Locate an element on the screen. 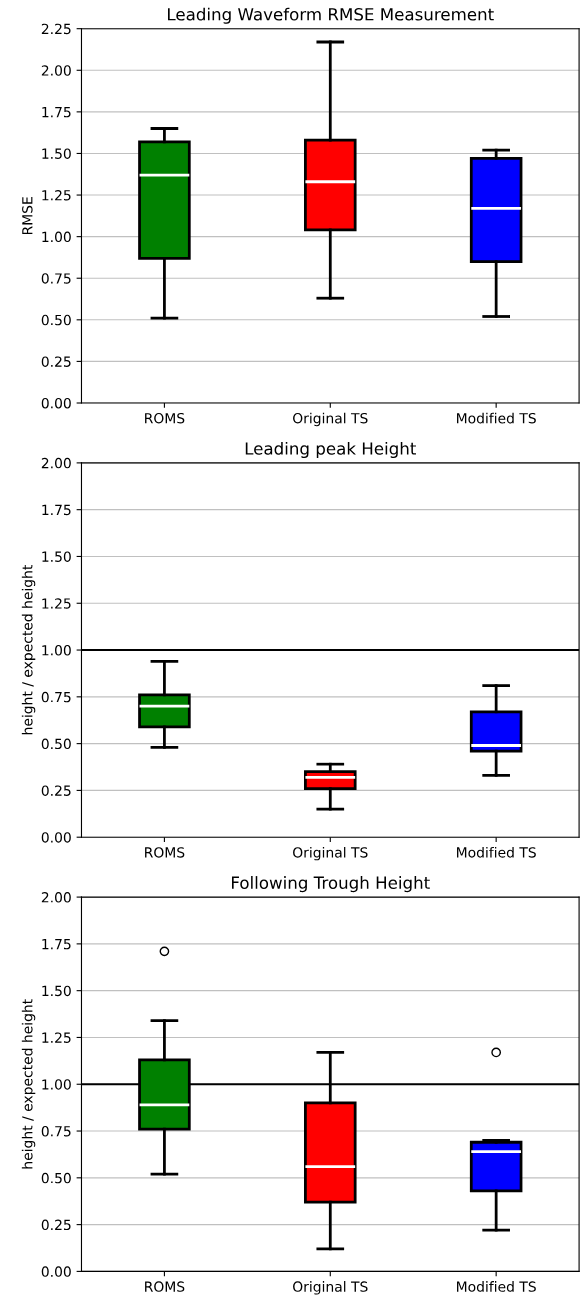 The width and height of the screenshot is (582, 1304). y-axis-title: RMSE is located at coordinates (27, 216).